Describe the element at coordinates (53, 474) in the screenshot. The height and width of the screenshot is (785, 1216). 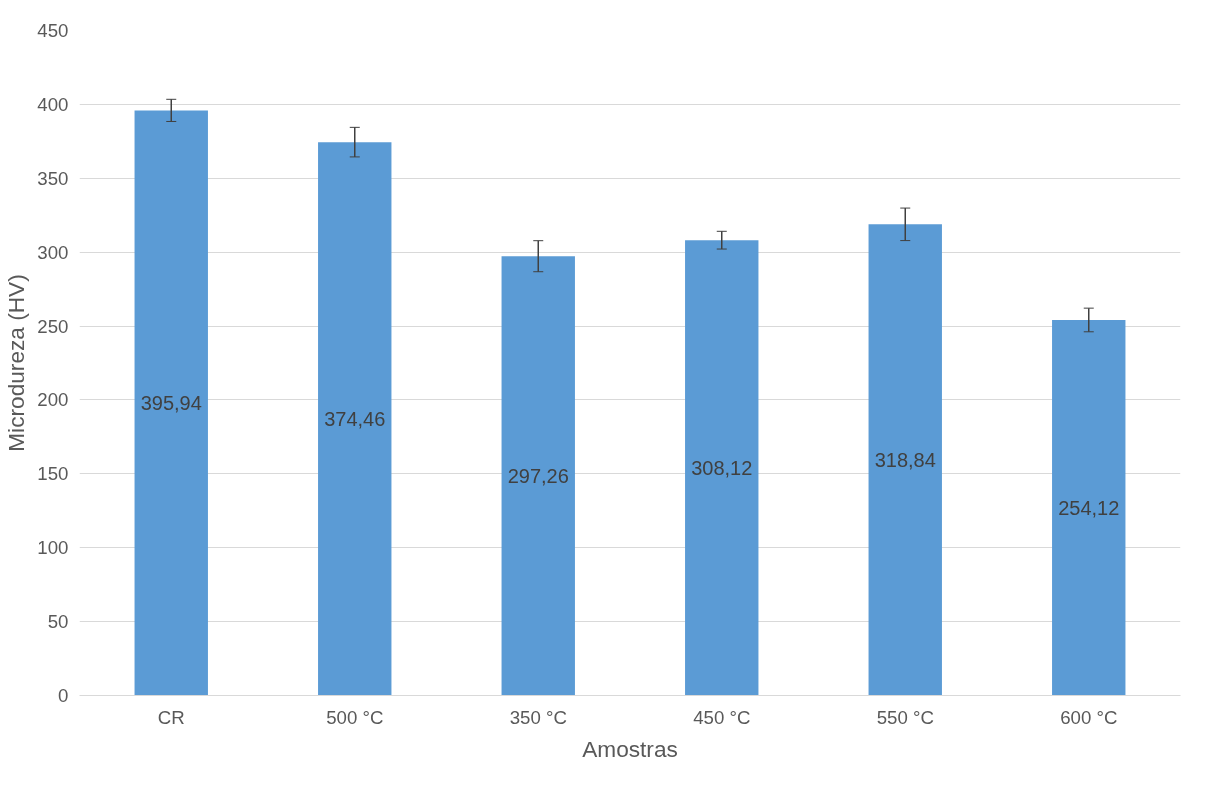
I see `y-tick-label: 150` at that location.